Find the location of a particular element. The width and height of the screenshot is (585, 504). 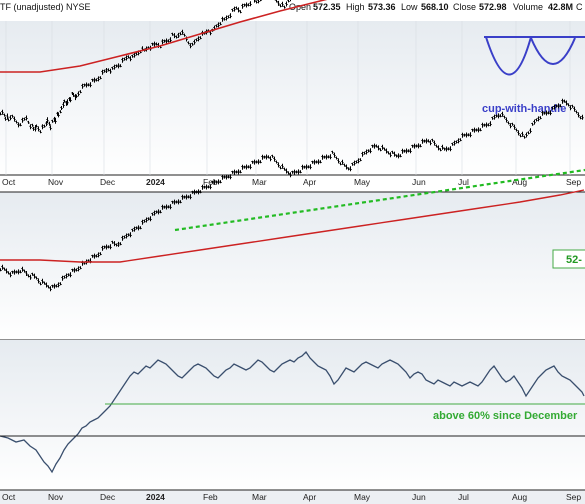

volume-label: Volume is located at coordinates (528, 7).